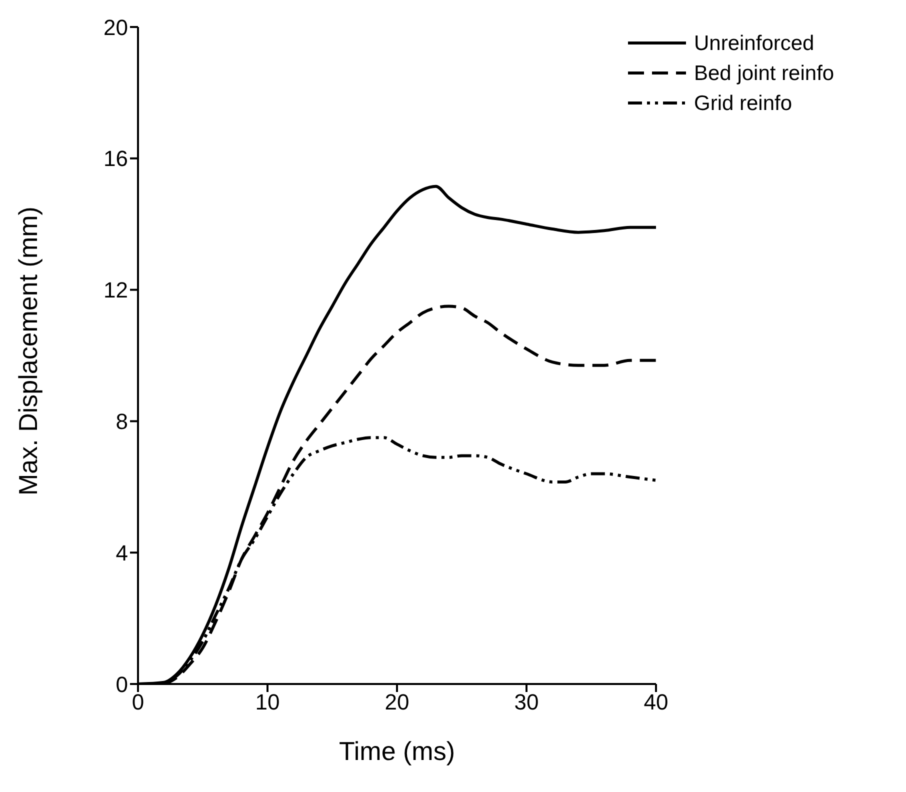 Image resolution: width=906 pixels, height=792 pixels. Describe the element at coordinates (267, 702) in the screenshot. I see `x-tick-label: 10` at that location.